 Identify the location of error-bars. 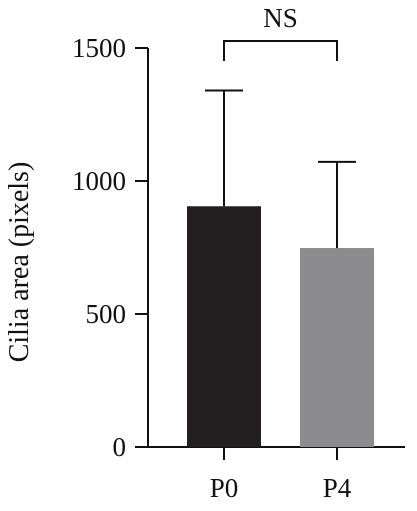
(280, 169).